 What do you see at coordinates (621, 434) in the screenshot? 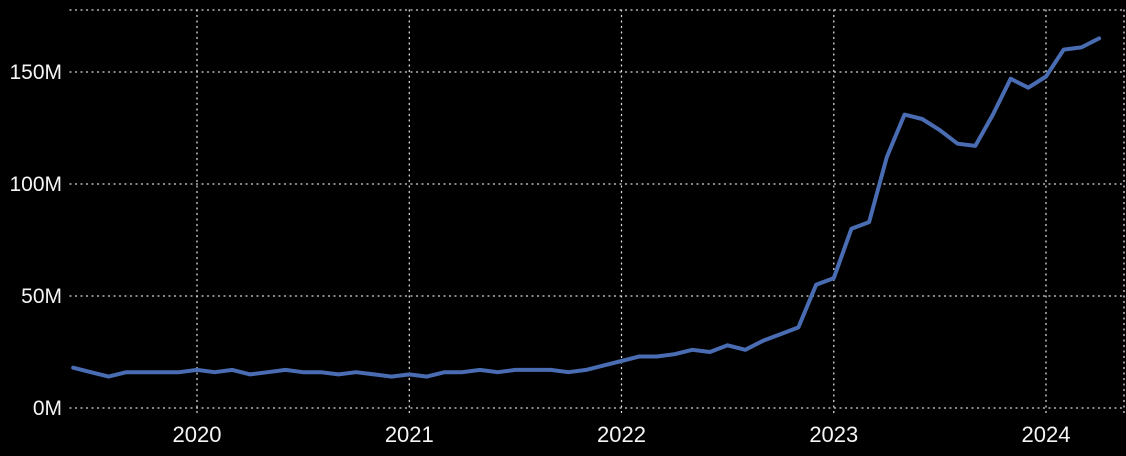
I see `x-axis-tick-label: 2022` at bounding box center [621, 434].